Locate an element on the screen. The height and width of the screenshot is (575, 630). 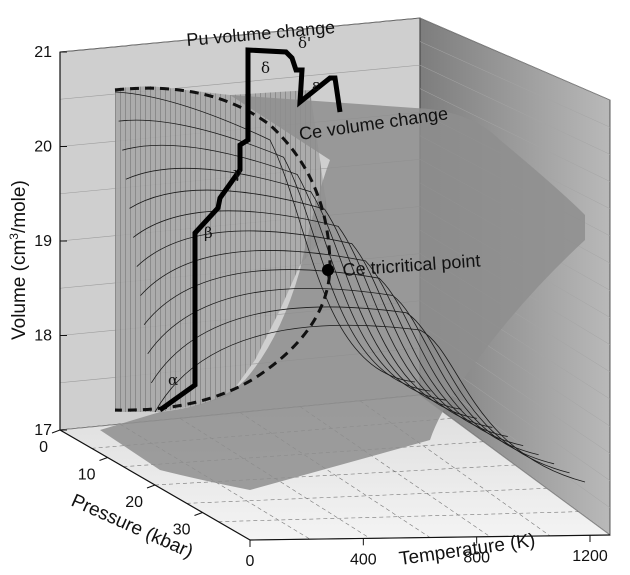
volume-axis: 17 18 19 20 21 Volume (cm3/mole) is located at coordinates (37, 241).